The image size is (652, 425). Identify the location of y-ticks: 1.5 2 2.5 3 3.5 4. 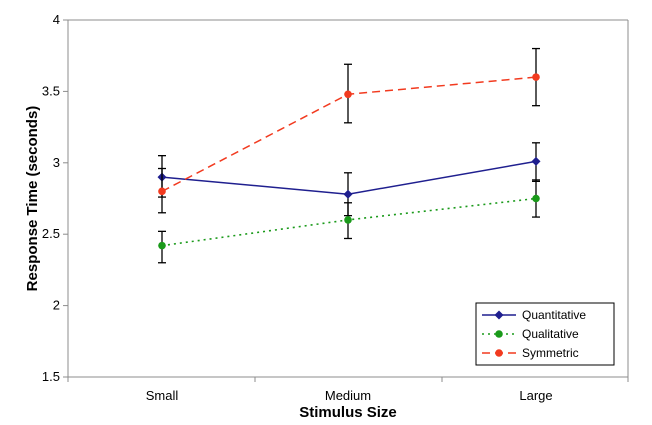
(55, 198).